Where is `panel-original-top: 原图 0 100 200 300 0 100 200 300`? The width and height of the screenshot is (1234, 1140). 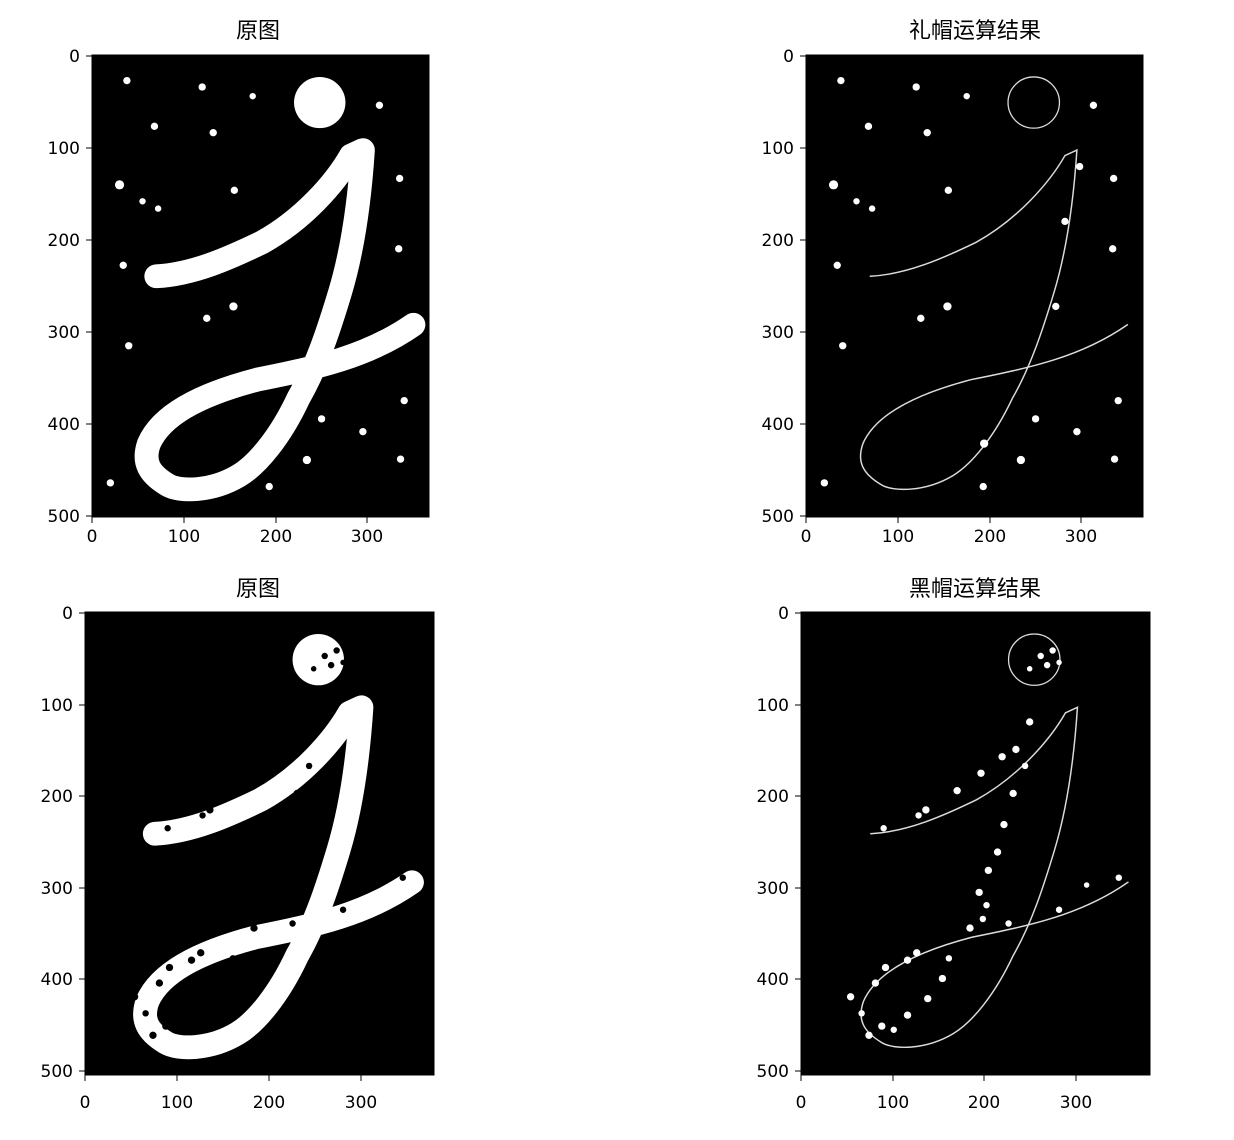
panel-original-top: 原图 0 100 200 300 0 100 200 300 is located at coordinates (239, 283).